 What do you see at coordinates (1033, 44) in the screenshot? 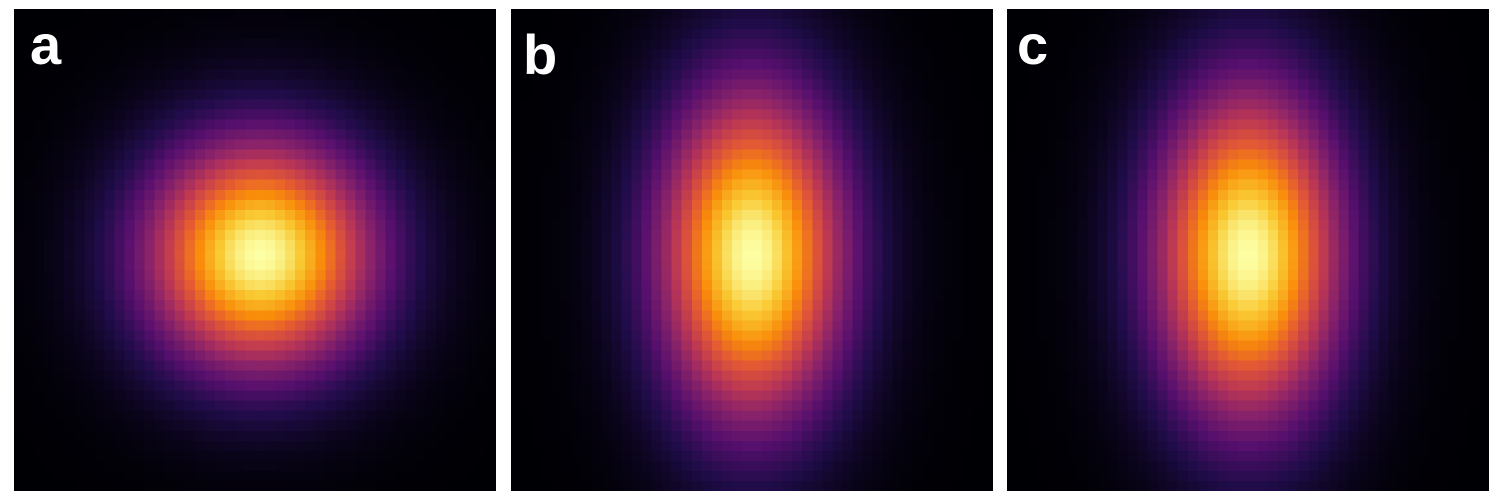
I see `panel-label-c: c` at bounding box center [1033, 44].